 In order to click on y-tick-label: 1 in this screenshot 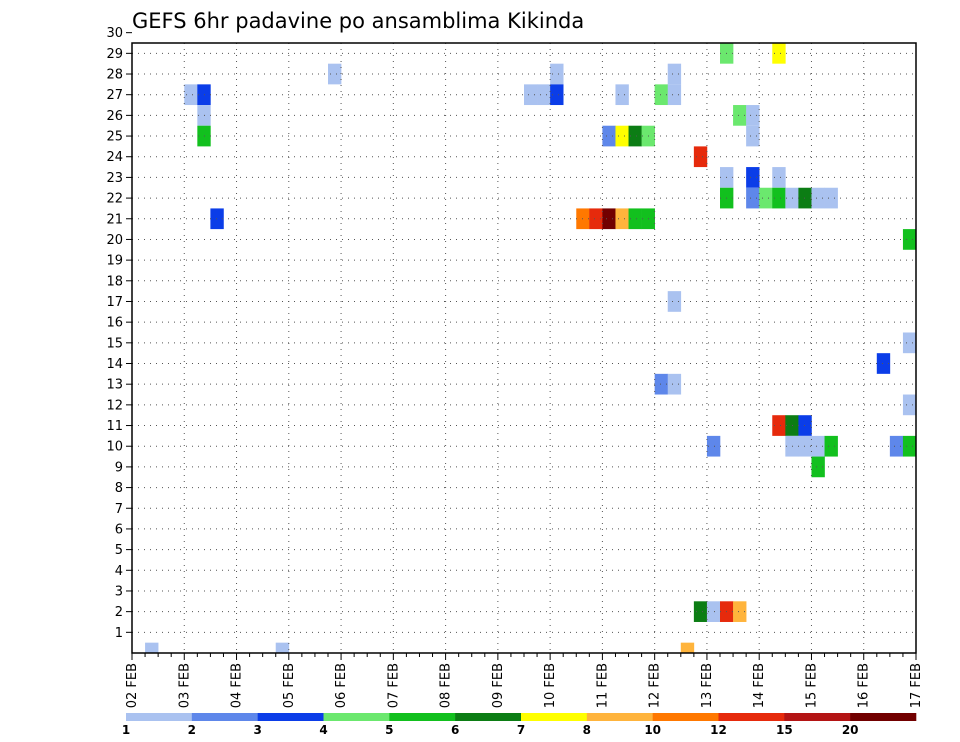, I will do `click(119, 633)`.